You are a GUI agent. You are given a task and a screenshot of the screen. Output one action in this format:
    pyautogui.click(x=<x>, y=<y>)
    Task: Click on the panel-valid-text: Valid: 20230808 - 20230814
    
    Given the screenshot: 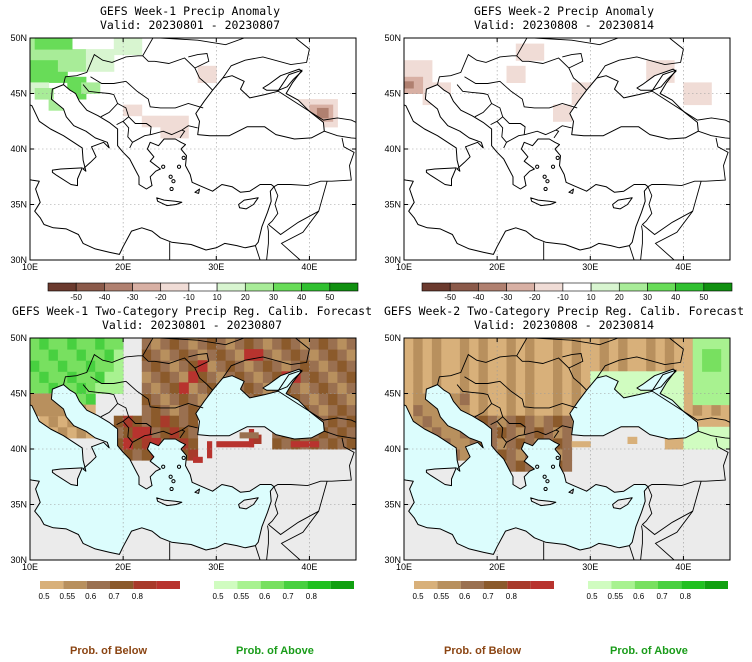 What is the action you would take?
    pyautogui.click(x=563, y=25)
    